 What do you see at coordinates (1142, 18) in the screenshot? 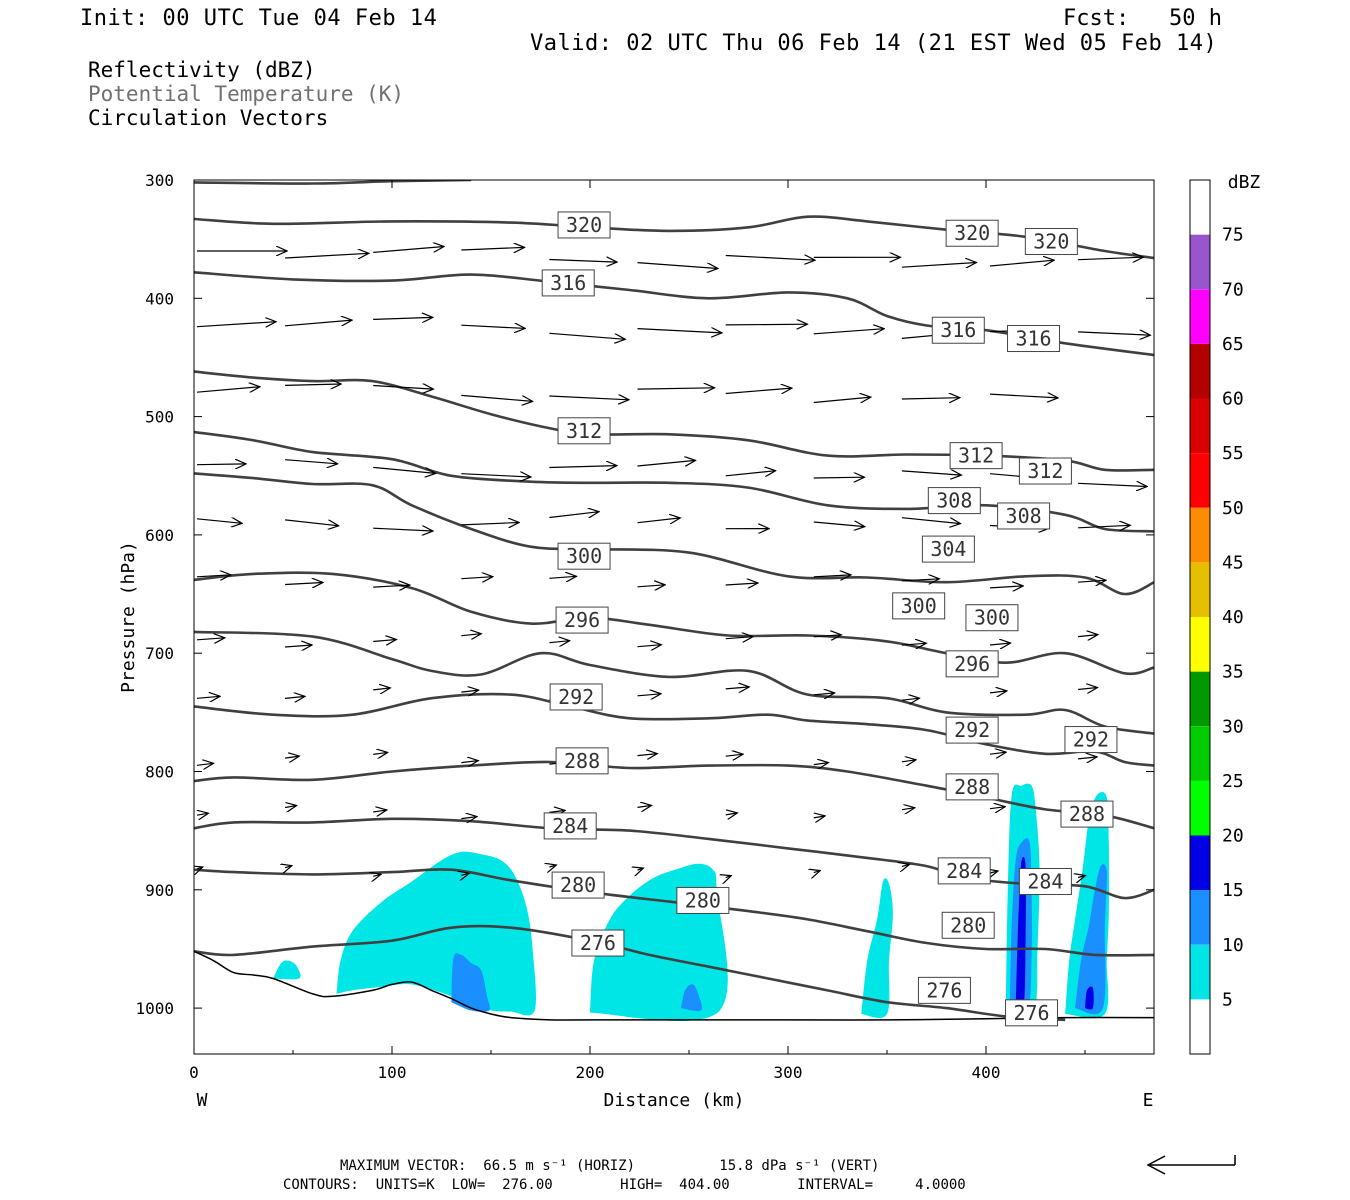
I see `forecast-hour: Fcst: 50 h` at bounding box center [1142, 18].